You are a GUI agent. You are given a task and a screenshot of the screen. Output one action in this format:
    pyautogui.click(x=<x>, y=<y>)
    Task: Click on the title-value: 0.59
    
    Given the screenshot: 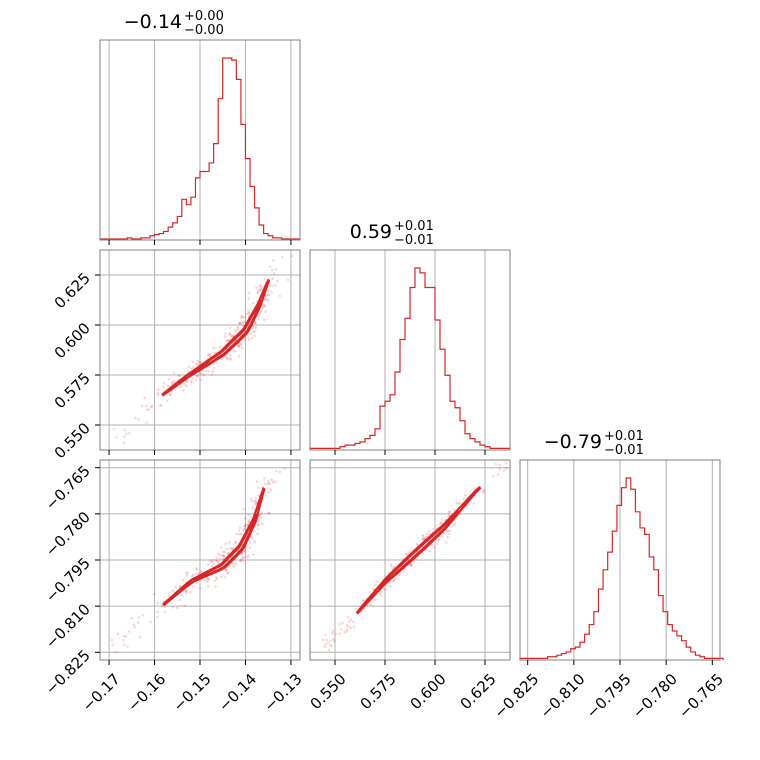 What is the action you would take?
    pyautogui.click(x=371, y=232)
    